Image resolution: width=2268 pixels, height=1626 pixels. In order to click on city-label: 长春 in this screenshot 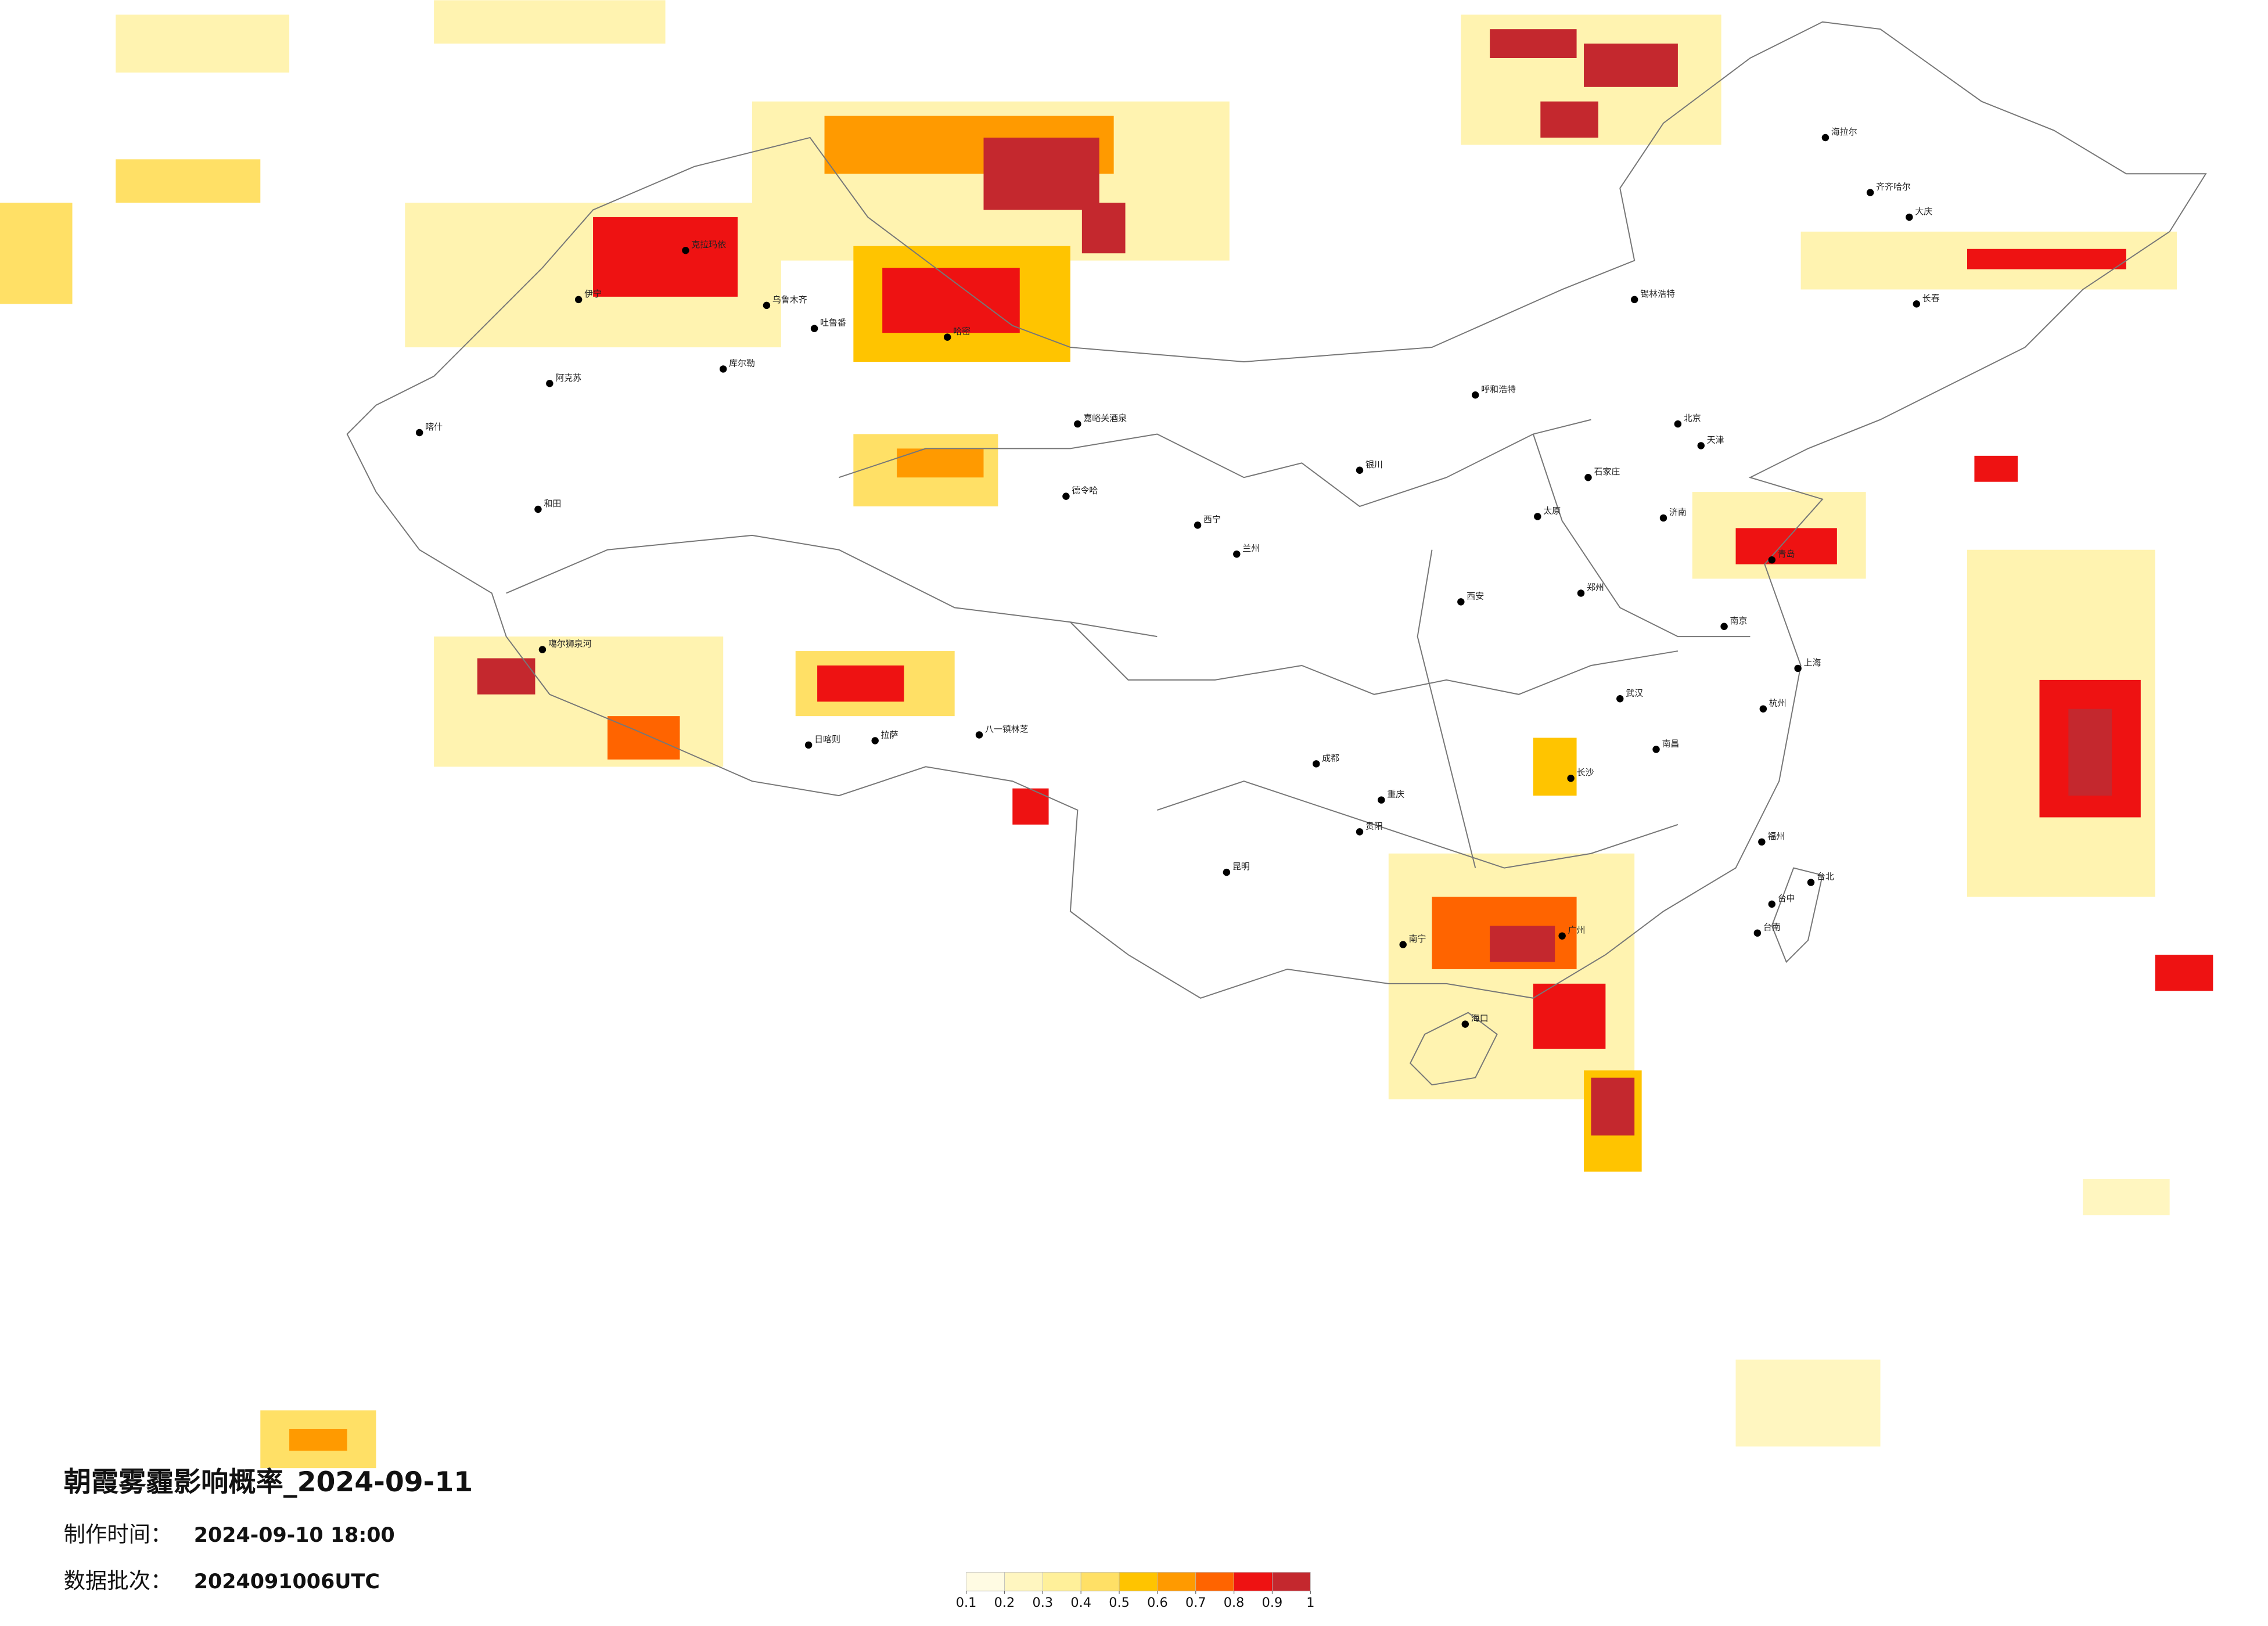, I will do `click(1931, 298)`.